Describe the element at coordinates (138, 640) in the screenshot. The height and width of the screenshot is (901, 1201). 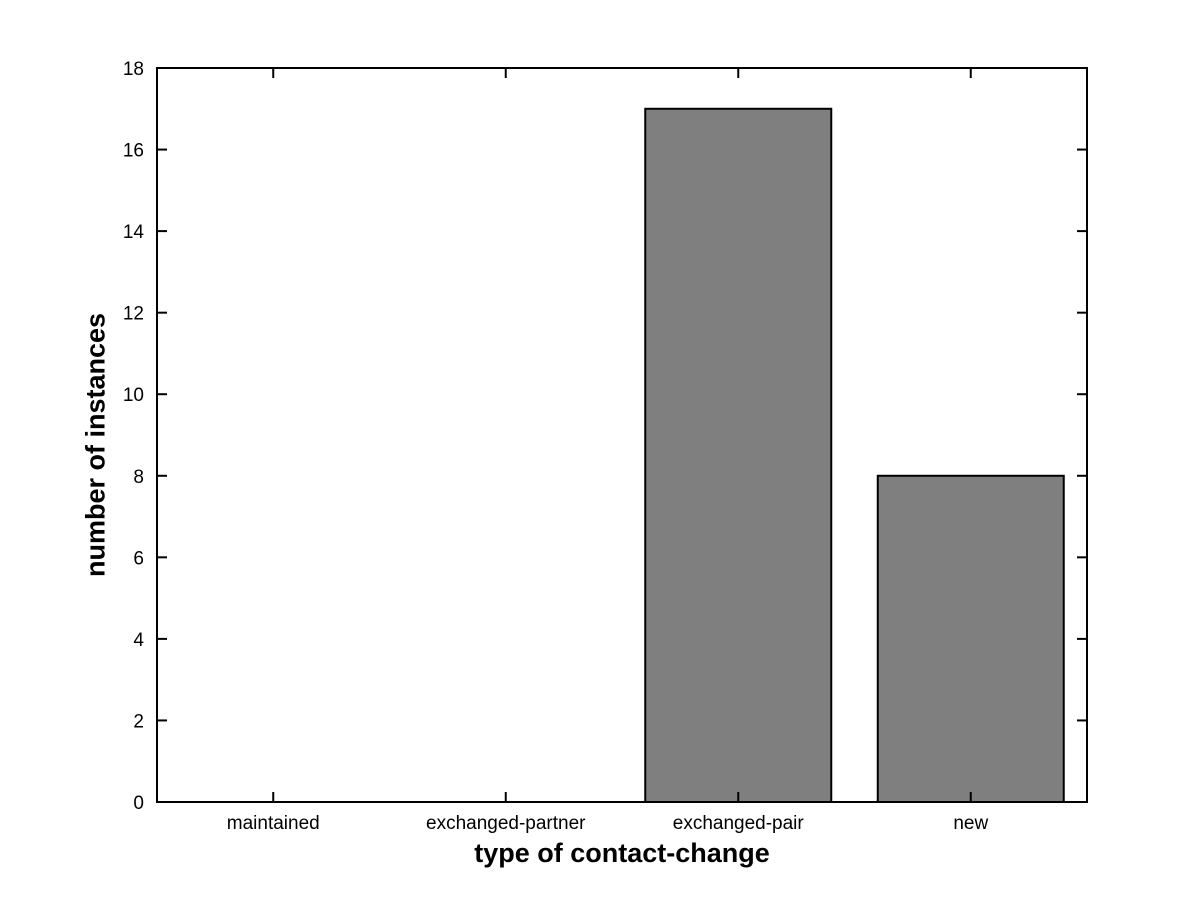
I see `y-tick-label: 4` at that location.